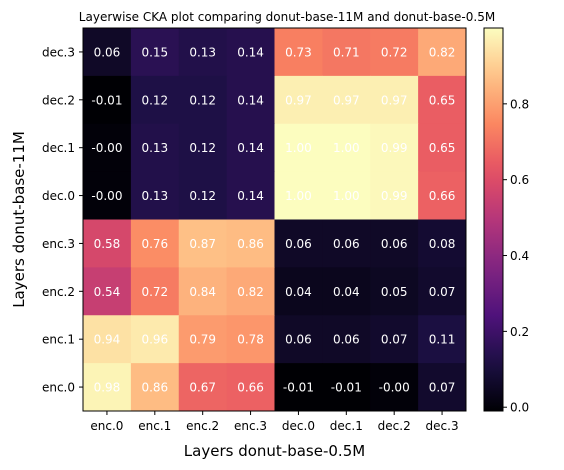  Describe the element at coordinates (519, 180) in the screenshot. I see `colorbar-tick-label: 0.6` at that location.